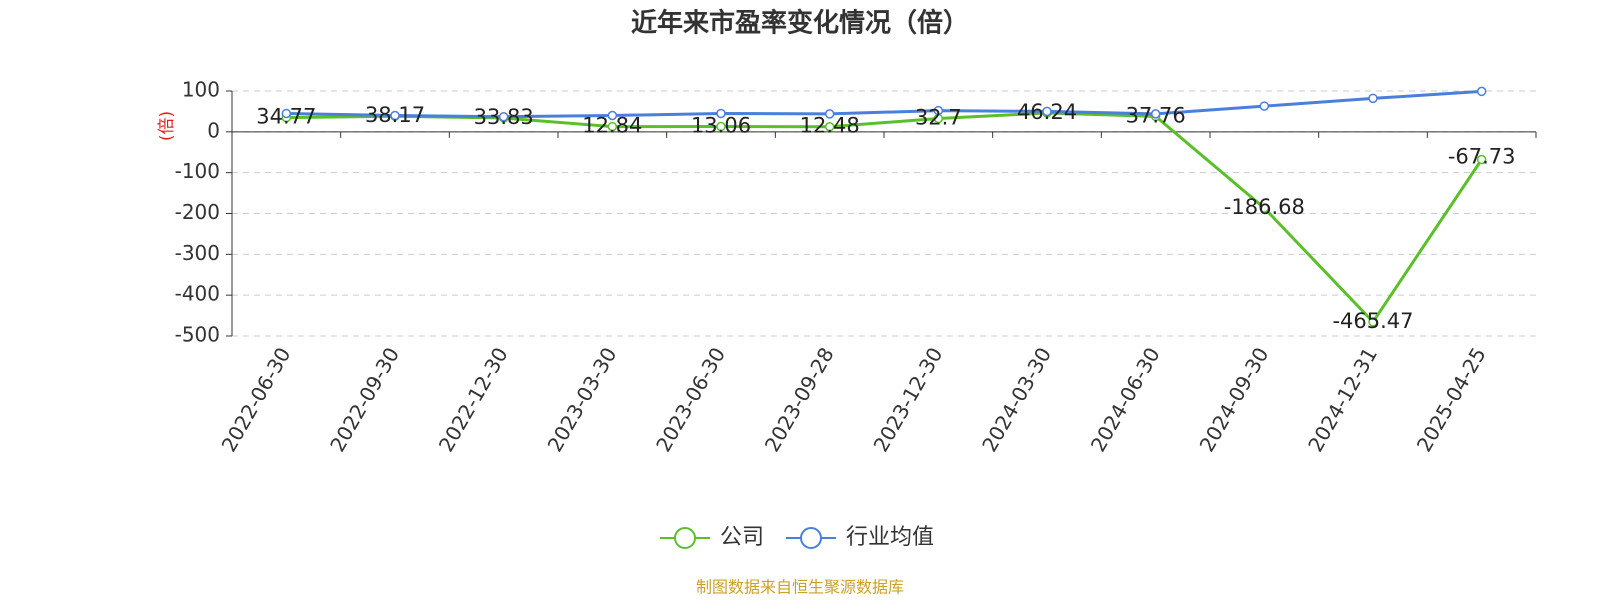 The image size is (1600, 600). I want to click on y-axis-label: (倍), so click(167, 126).